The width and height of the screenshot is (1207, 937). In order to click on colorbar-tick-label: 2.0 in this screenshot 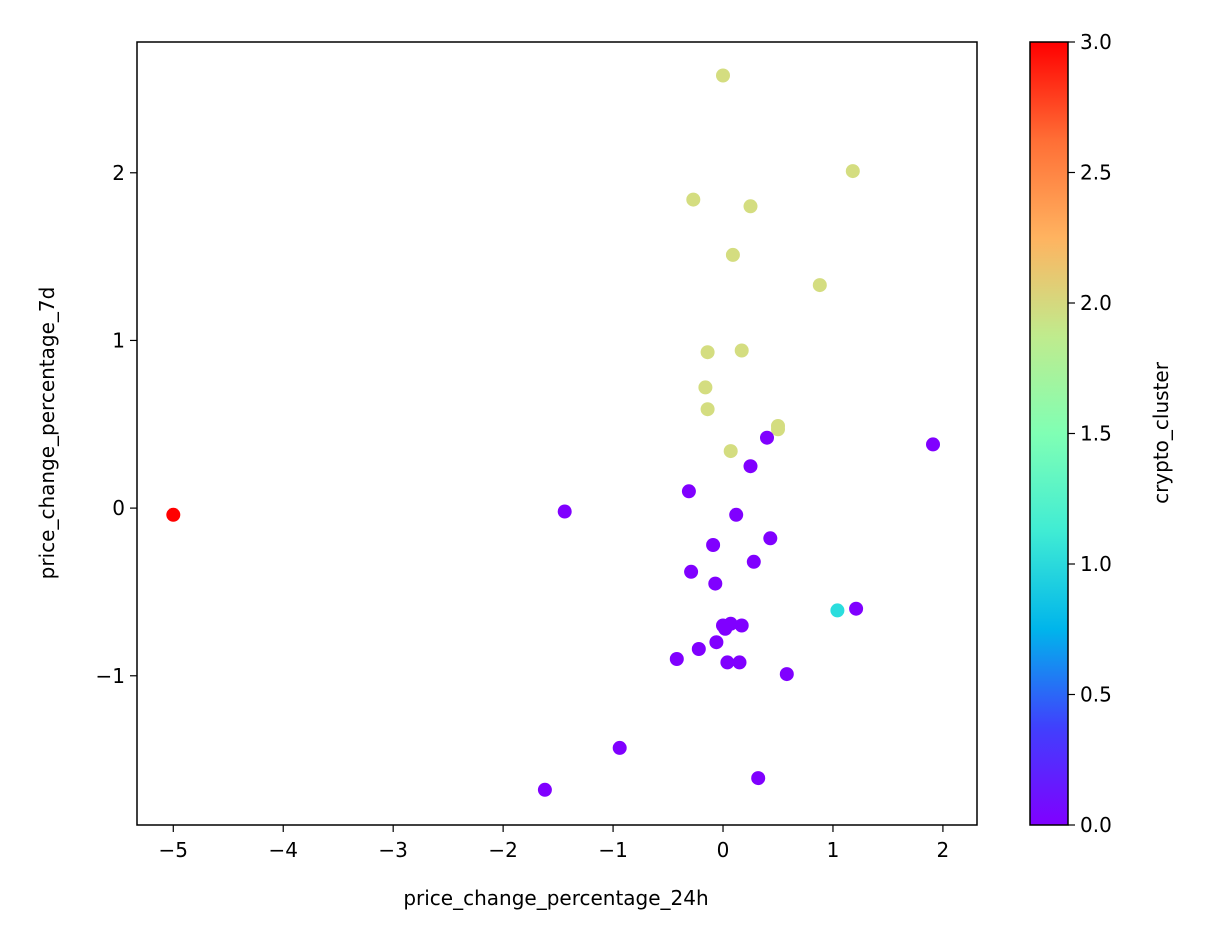, I will do `click(1096, 303)`.